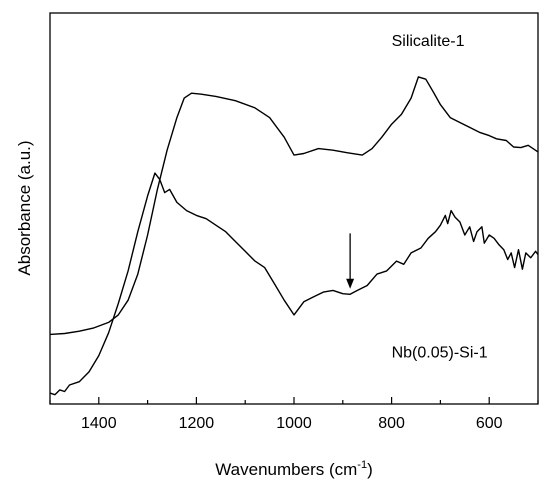 The height and width of the screenshot is (491, 550). Describe the element at coordinates (440, 197) in the screenshot. I see `series-labels: Silicalite-1 Nb(0.05)-Si-1` at that location.